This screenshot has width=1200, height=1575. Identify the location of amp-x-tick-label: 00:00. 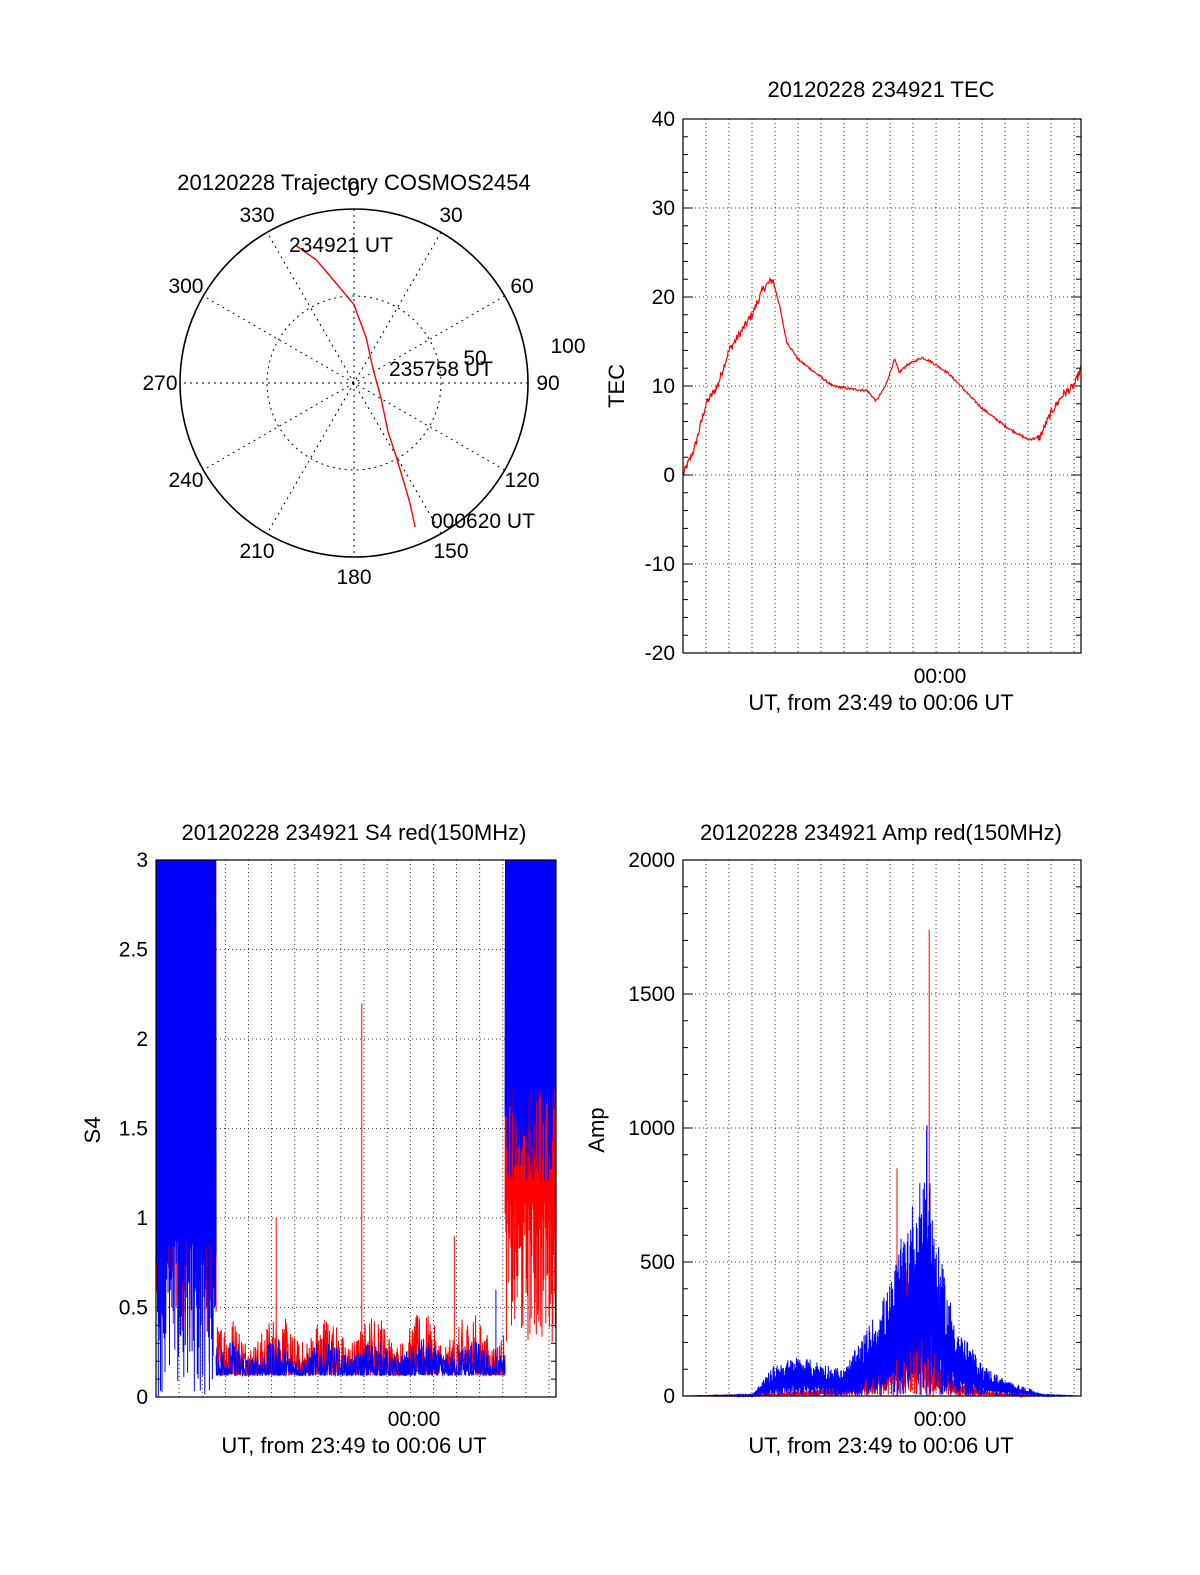
(940, 1419).